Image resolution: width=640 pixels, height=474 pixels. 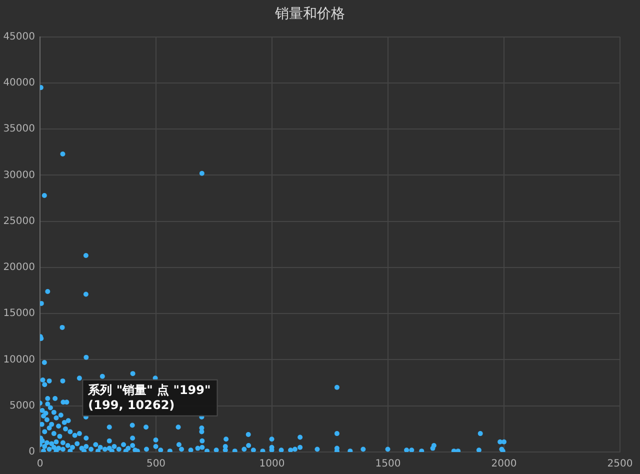 I want to click on y-tick-label: 30000, so click(x=19, y=175).